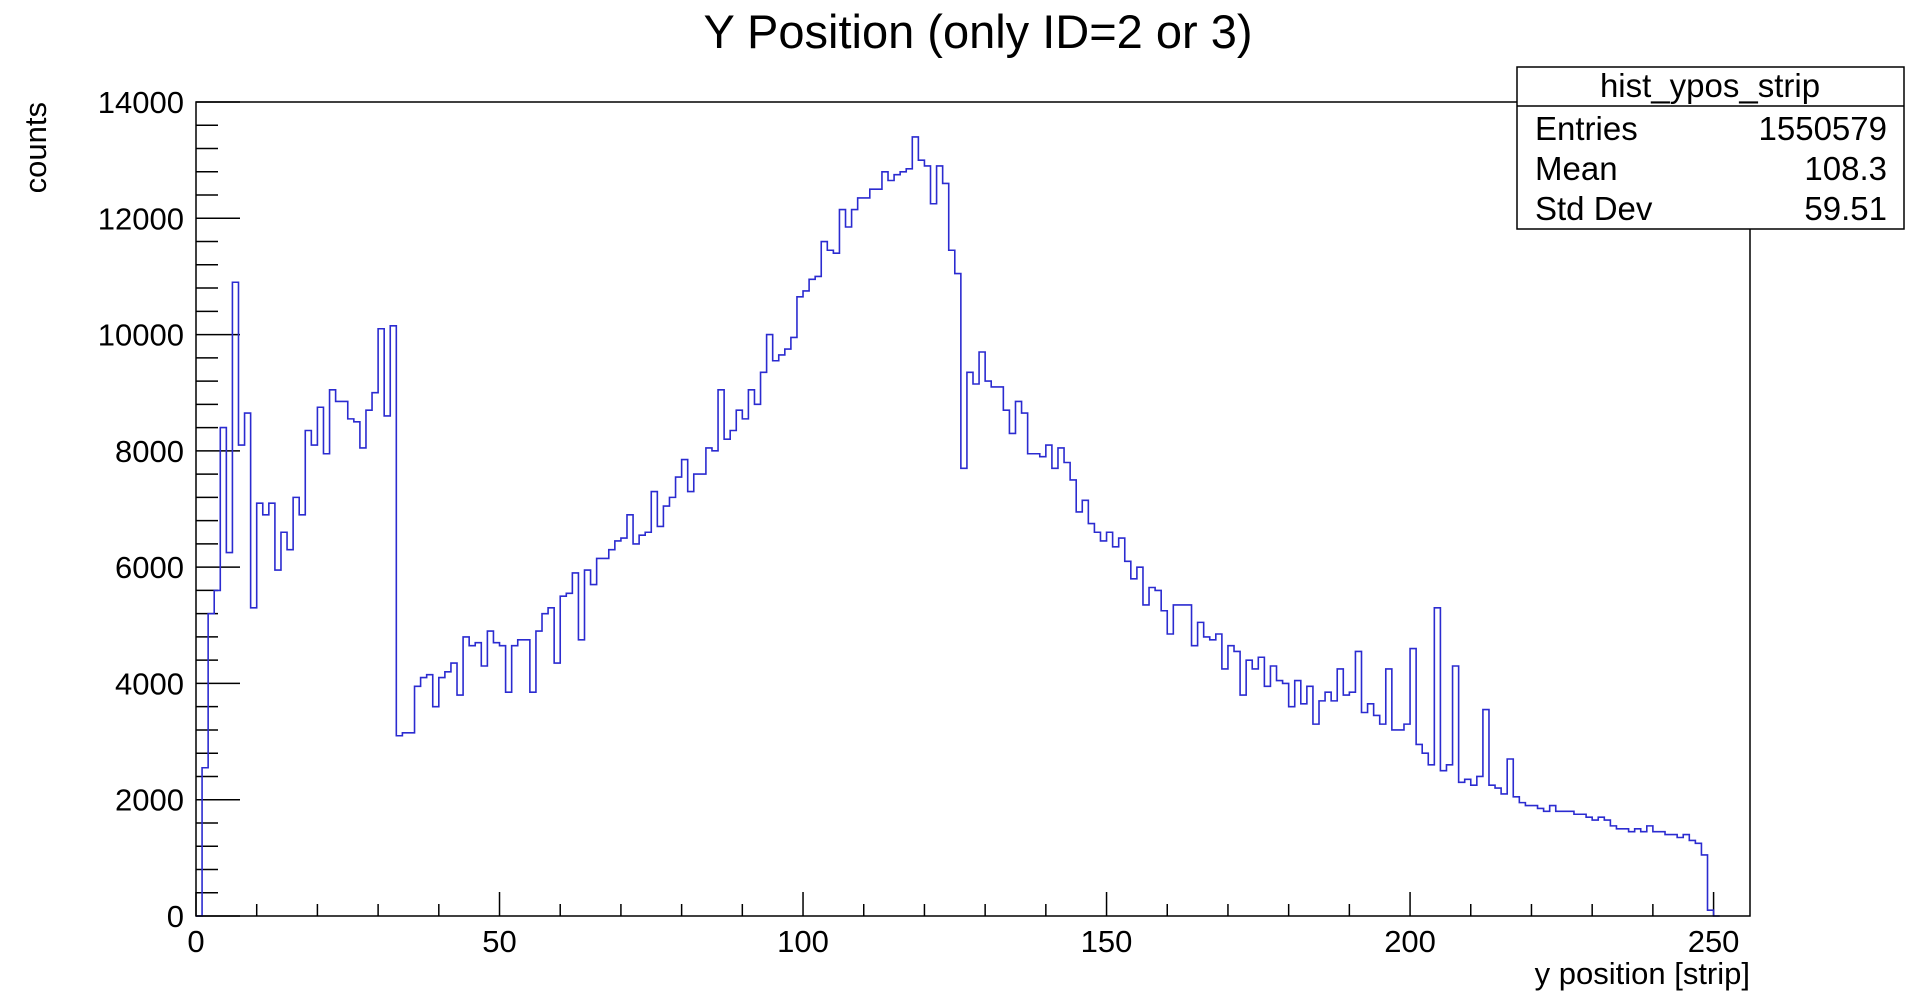 The image size is (1918, 1007). What do you see at coordinates (1845, 168) in the screenshot?
I see `stats-mean-value: 108.3` at bounding box center [1845, 168].